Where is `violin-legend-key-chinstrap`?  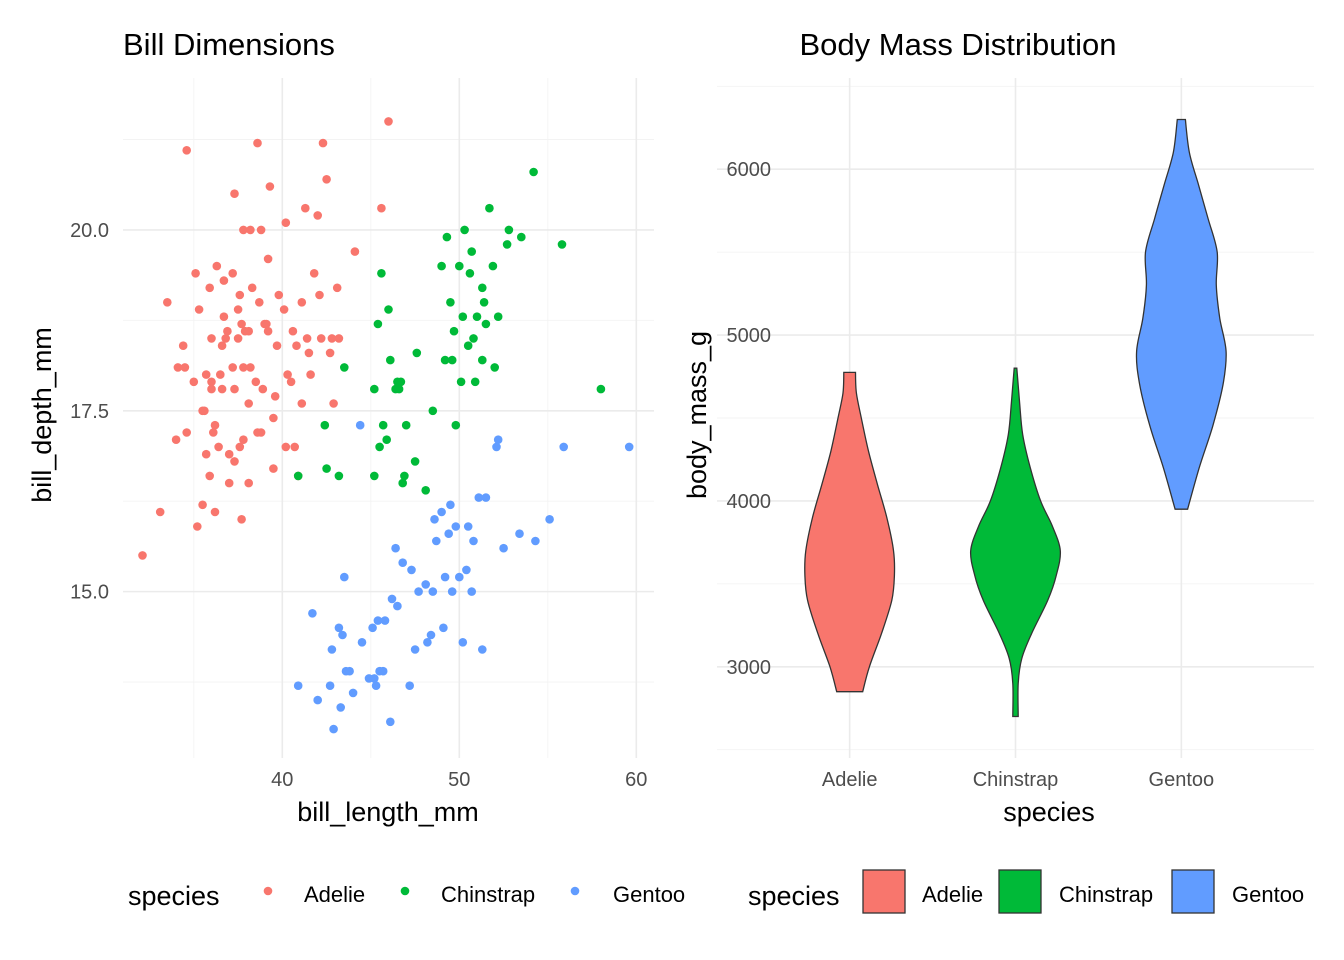 violin-legend-key-chinstrap is located at coordinates (1020, 891).